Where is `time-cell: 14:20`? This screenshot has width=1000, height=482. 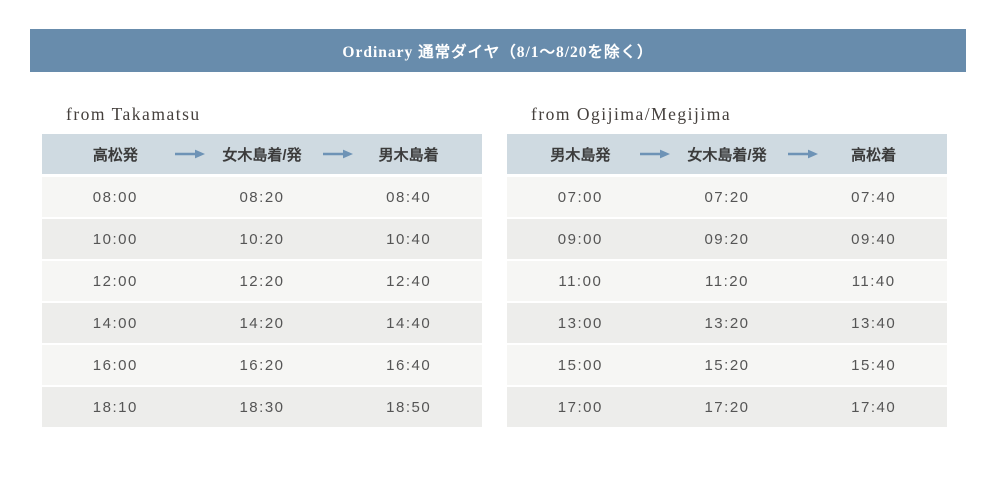 time-cell: 14:20 is located at coordinates (262, 323).